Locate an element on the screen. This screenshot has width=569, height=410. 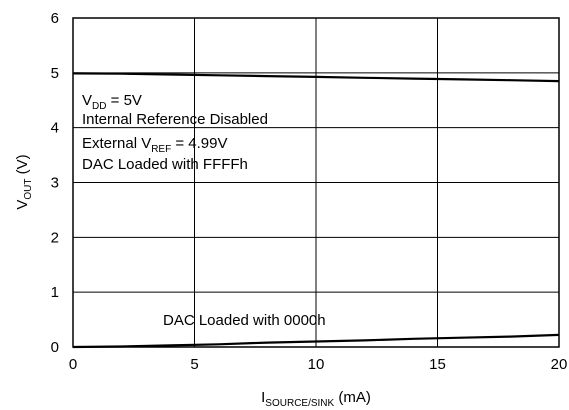
y-tick-label-5: 5 is located at coordinates (55, 73).